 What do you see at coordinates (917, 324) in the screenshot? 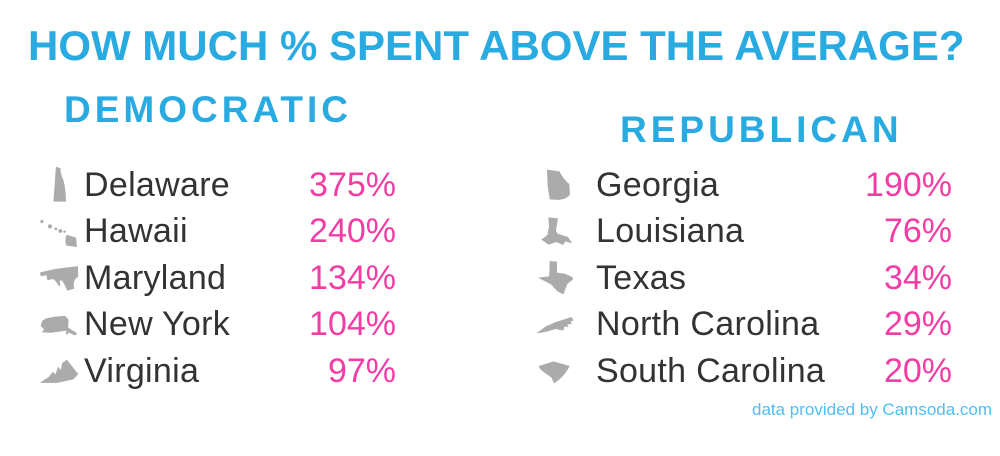
I see `state-value: 29%` at bounding box center [917, 324].